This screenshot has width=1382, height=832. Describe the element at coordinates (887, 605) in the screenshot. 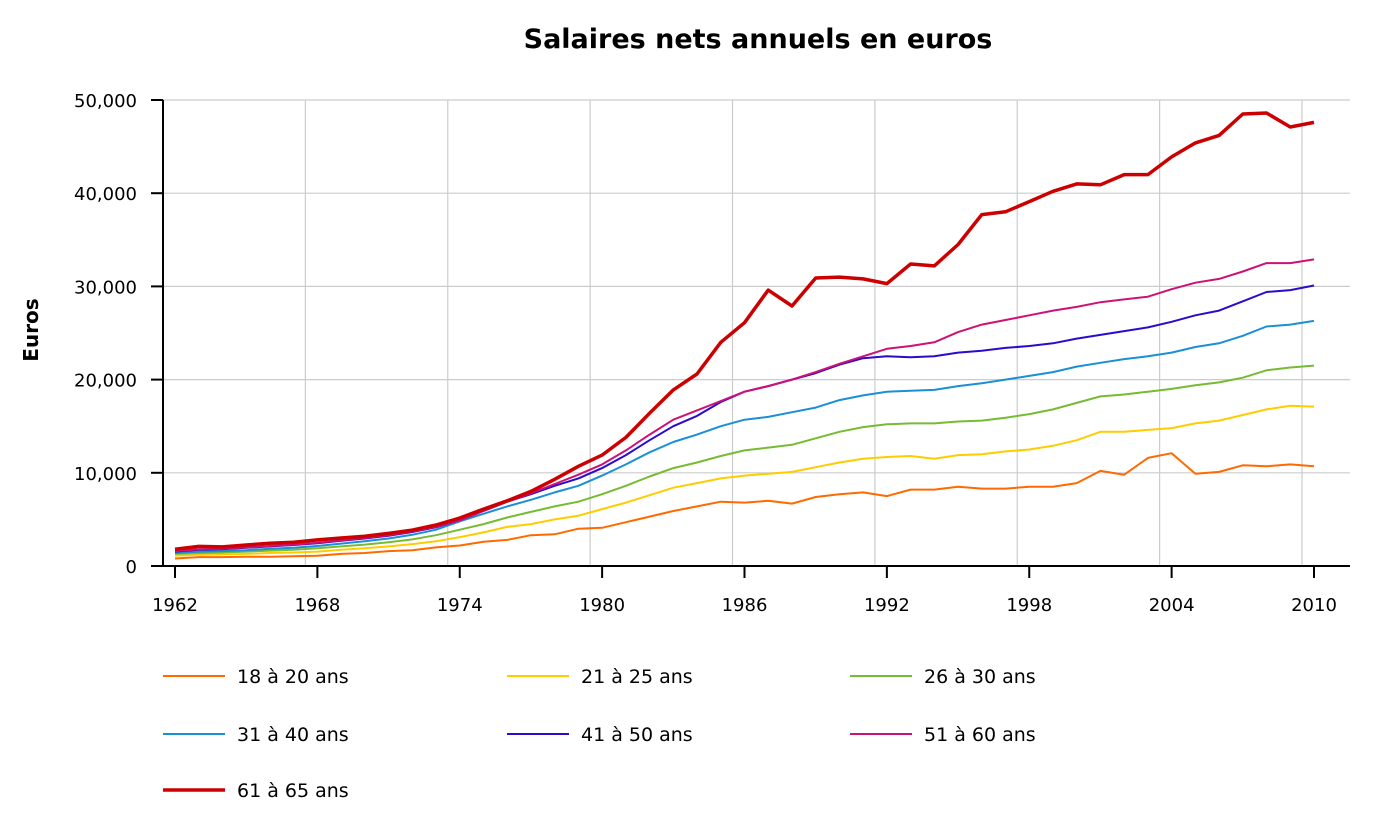

I see `x-tick-label: 1992` at that location.